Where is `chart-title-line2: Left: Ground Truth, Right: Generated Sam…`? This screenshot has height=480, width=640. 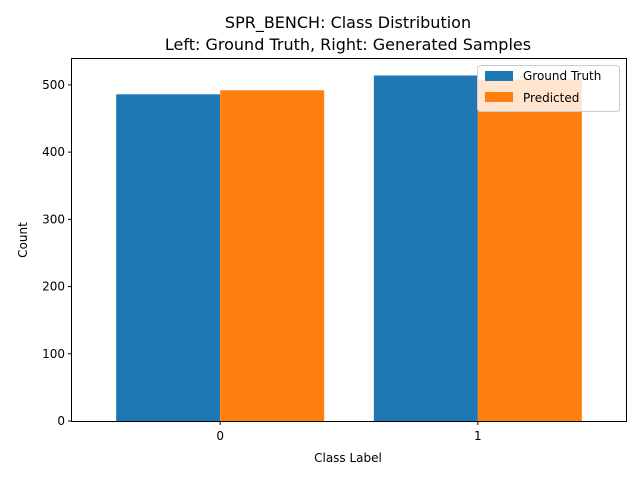
chart-title-line2: Left: Ground Truth, Right: Generated Sam… is located at coordinates (348, 44).